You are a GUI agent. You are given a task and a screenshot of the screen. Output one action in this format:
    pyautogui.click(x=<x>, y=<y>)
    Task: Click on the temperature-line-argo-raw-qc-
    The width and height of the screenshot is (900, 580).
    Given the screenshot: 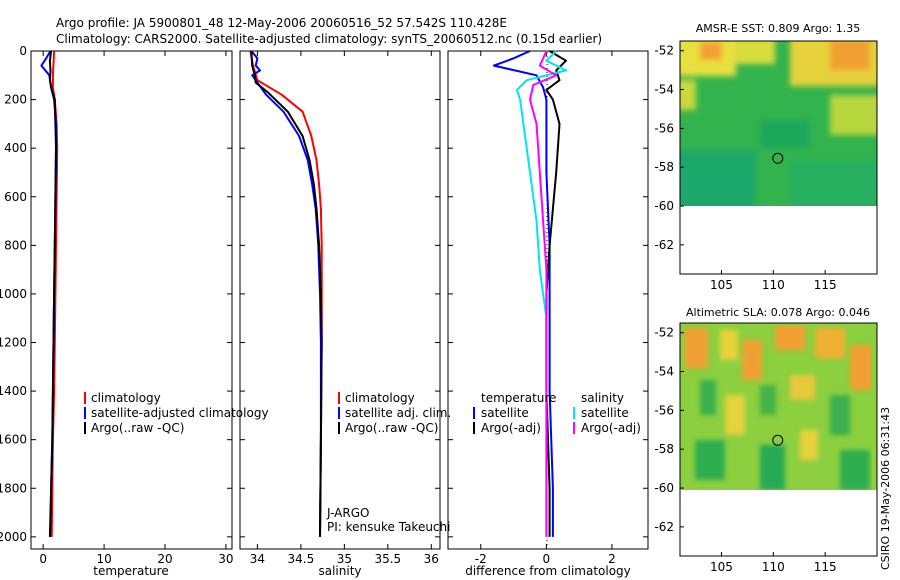 What is the action you would take?
    pyautogui.click(x=52, y=293)
    